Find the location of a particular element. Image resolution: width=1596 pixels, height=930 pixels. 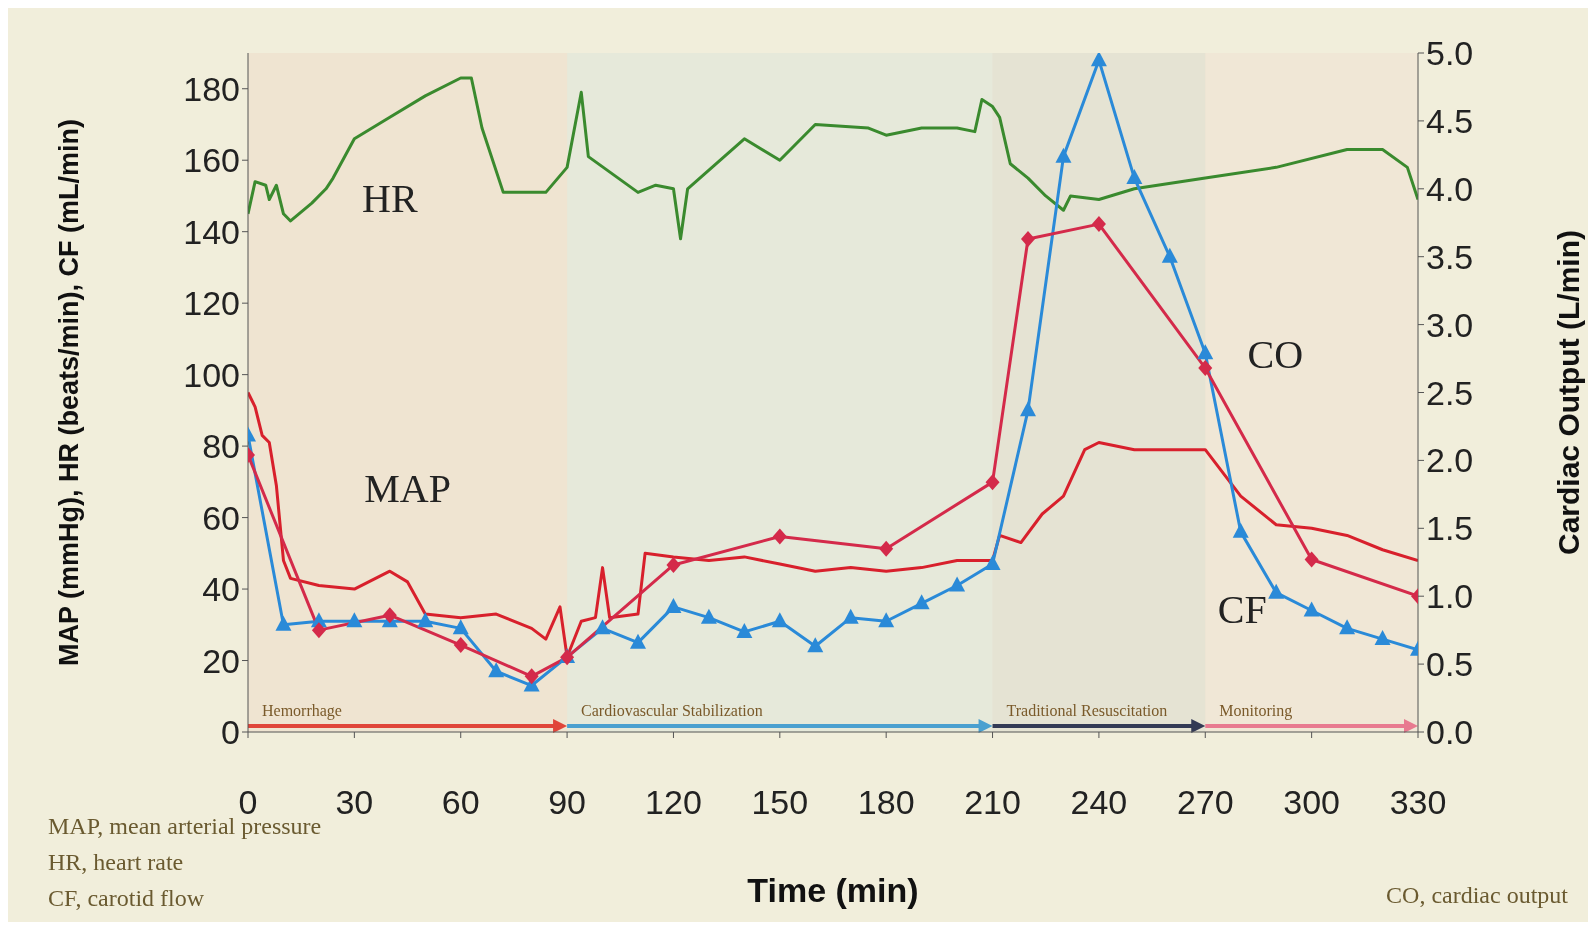

y-tick-label: 20 is located at coordinates (221, 660).